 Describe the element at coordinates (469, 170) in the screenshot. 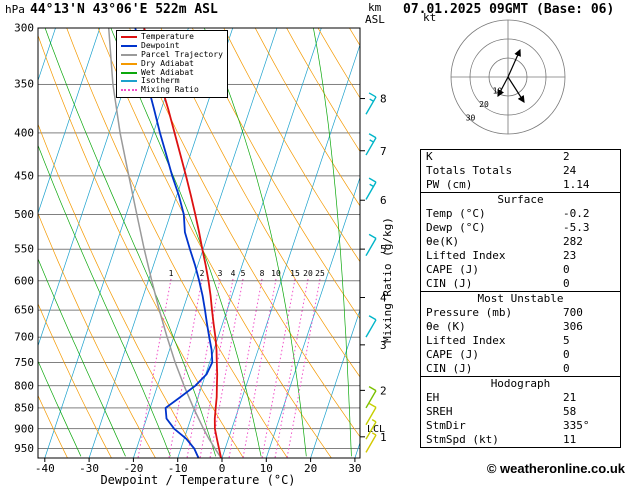

I see `stat-label: Totals Totals` at that location.